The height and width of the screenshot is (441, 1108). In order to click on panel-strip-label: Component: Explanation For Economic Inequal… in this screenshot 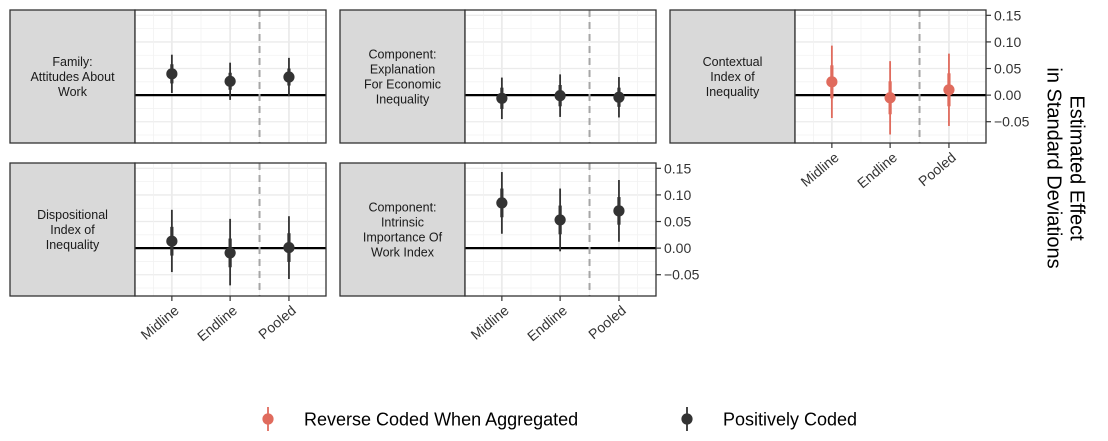, I will do `click(402, 77)`.